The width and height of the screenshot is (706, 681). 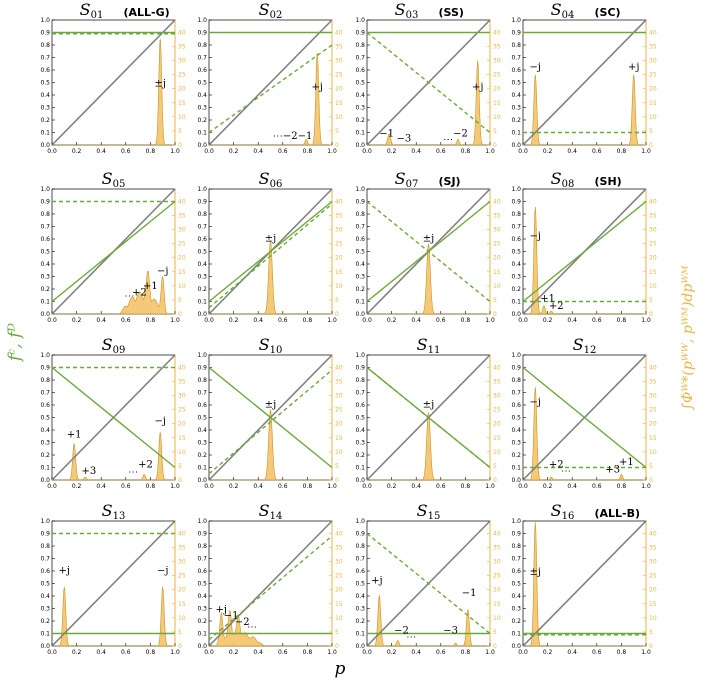 I want to click on x-tick-label: 0.4, so click(x=416, y=320).